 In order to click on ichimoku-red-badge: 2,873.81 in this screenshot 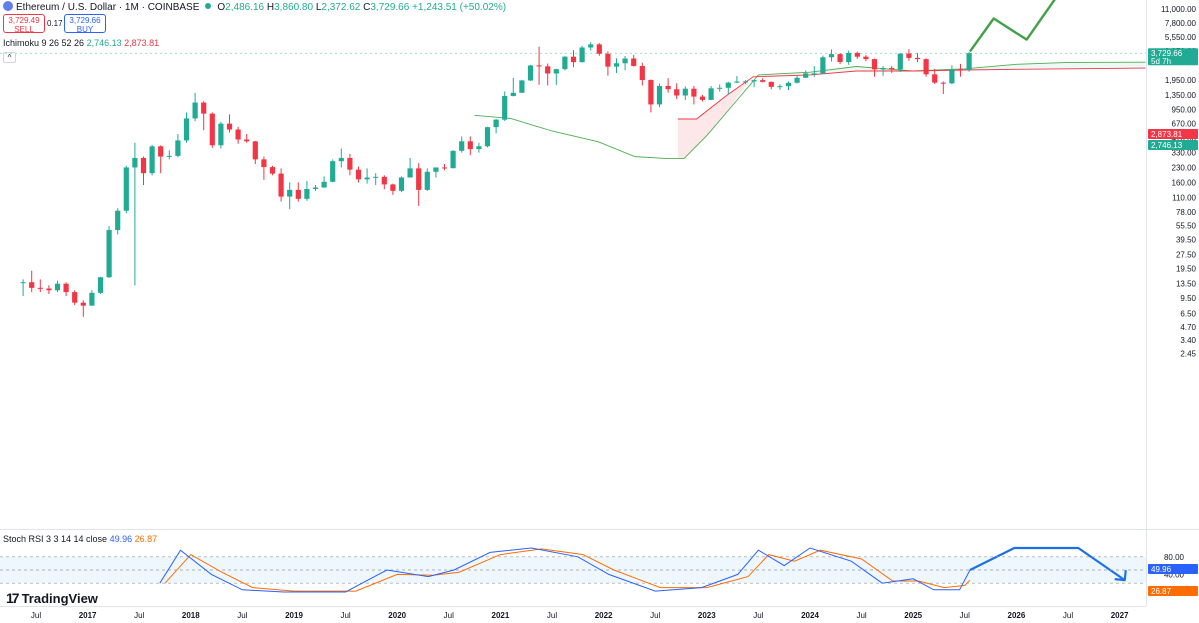, I will do `click(1173, 134)`.